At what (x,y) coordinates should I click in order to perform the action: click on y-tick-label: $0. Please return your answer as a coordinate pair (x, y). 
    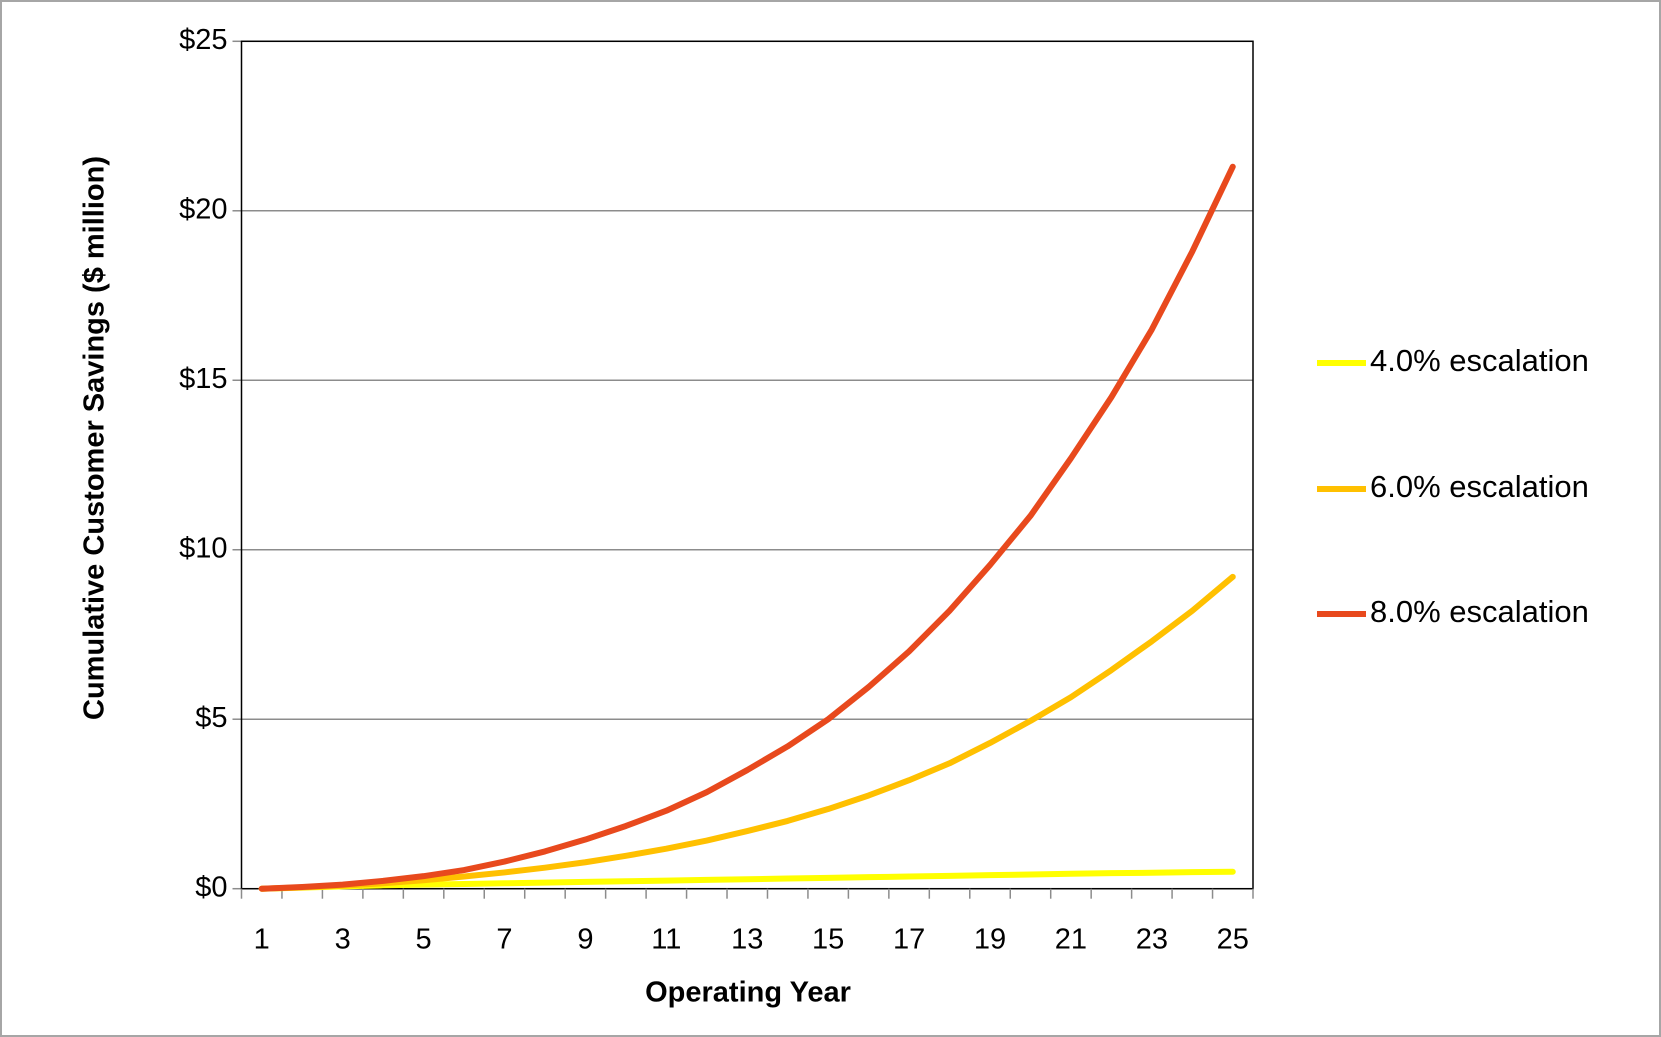
    Looking at the image, I should click on (211, 887).